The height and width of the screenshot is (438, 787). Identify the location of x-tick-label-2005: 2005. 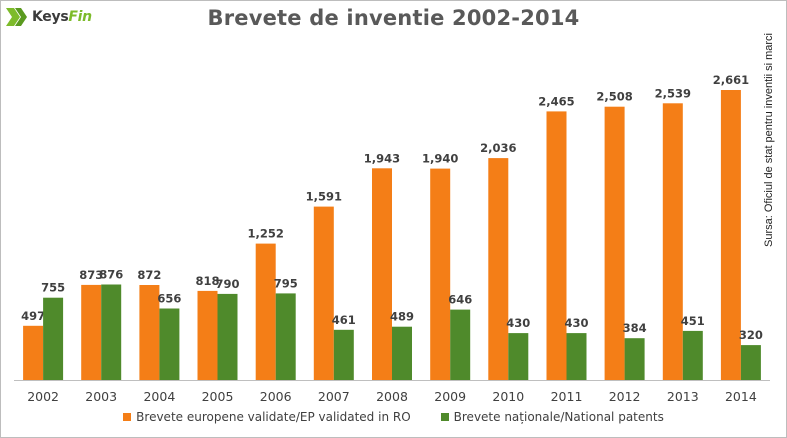
(218, 396).